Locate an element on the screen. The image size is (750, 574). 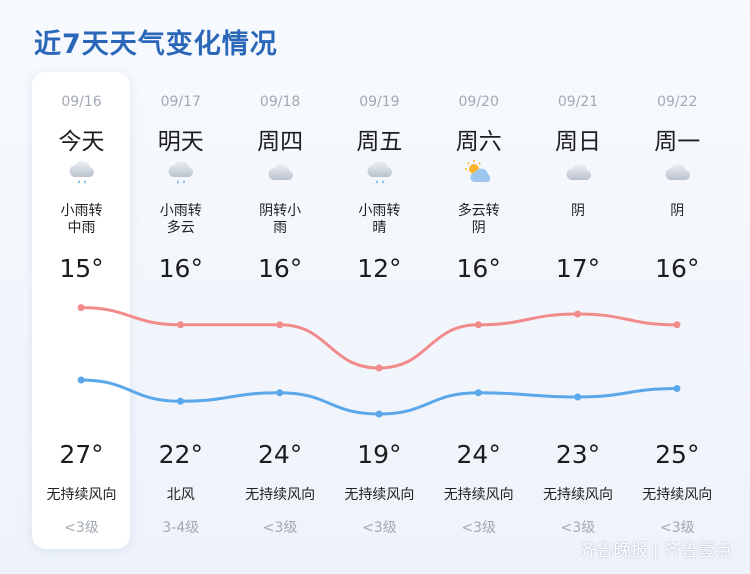
date-label: 09/17 is located at coordinates (180, 102).